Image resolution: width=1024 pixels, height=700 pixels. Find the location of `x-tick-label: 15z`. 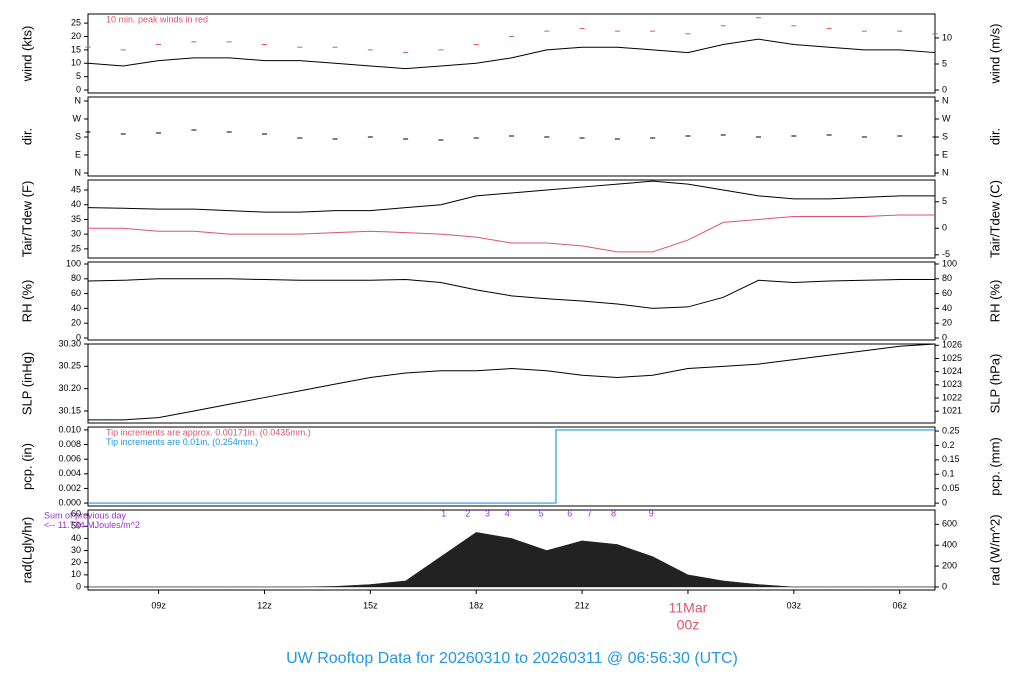

x-tick-label: 15z is located at coordinates (370, 605).